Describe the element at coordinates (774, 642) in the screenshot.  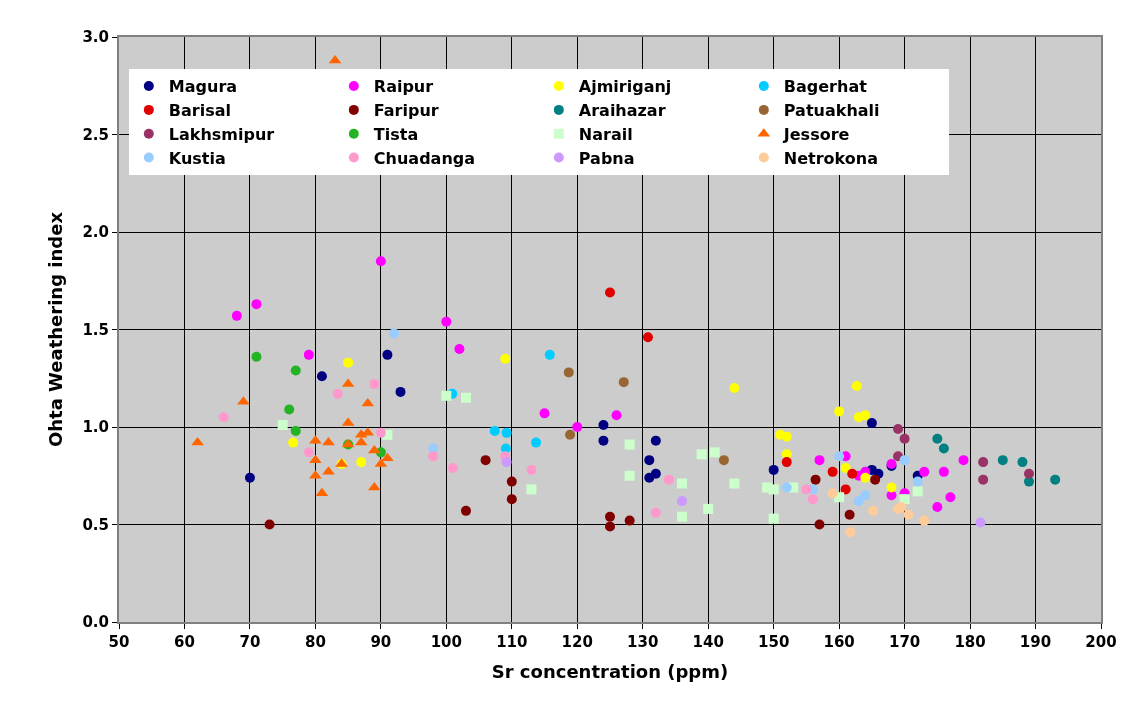
I see `x-tick-label: 150` at that location.